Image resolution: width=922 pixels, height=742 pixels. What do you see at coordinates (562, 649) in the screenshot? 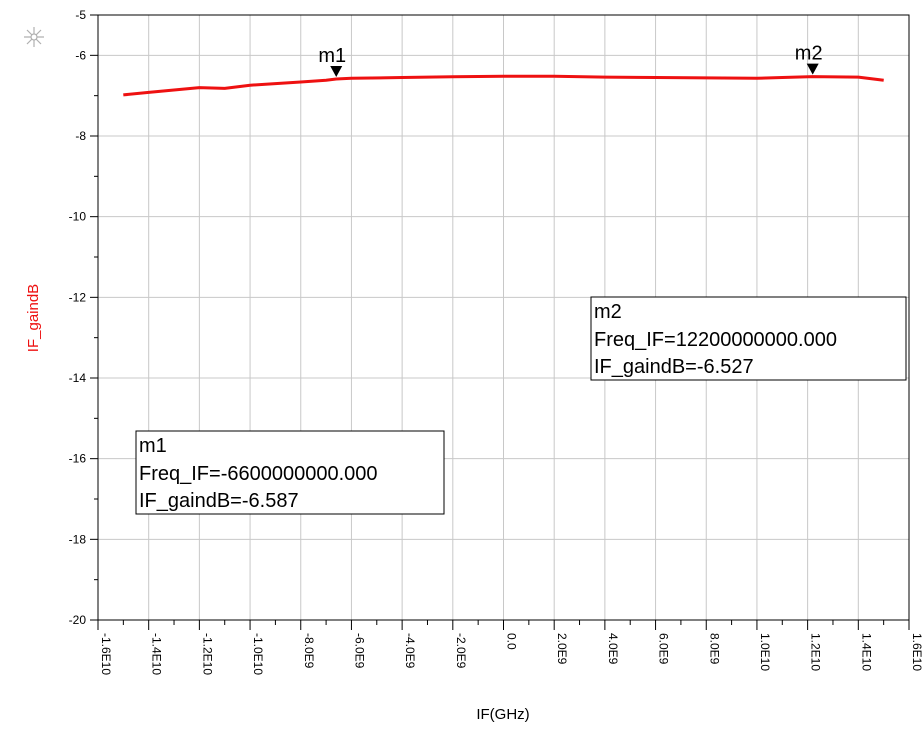
I see `x-tick-label: 2.0E9` at bounding box center [562, 649].